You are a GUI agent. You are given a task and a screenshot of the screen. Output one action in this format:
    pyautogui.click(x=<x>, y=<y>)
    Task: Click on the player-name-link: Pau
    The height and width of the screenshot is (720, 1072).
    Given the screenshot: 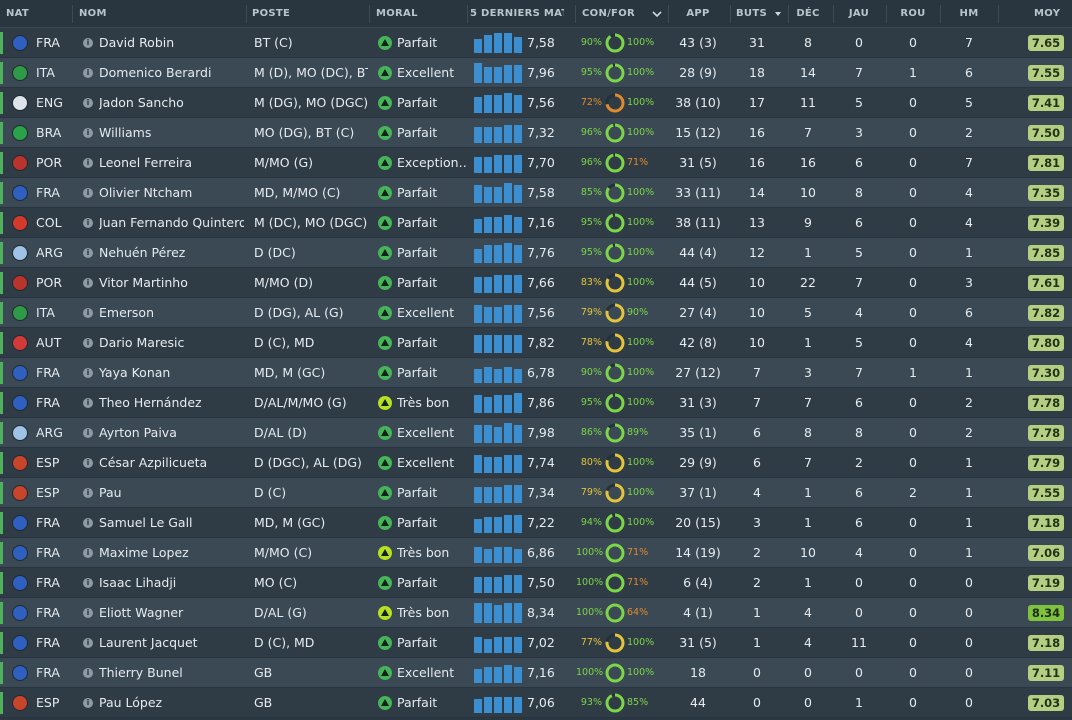 What is the action you would take?
    pyautogui.click(x=110, y=492)
    